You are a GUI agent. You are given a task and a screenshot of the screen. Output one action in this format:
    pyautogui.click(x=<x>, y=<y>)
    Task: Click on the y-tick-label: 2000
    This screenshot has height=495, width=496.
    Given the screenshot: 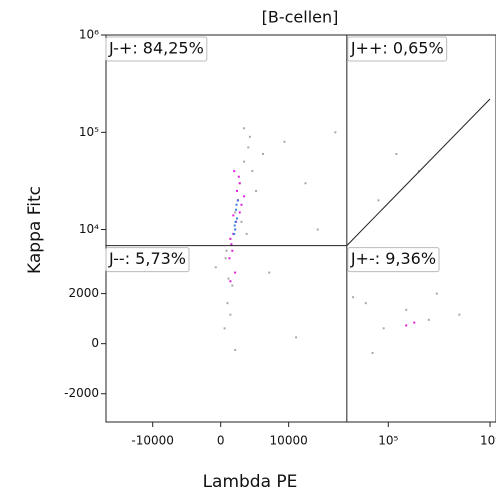 What is the action you would take?
    pyautogui.click(x=83, y=293)
    